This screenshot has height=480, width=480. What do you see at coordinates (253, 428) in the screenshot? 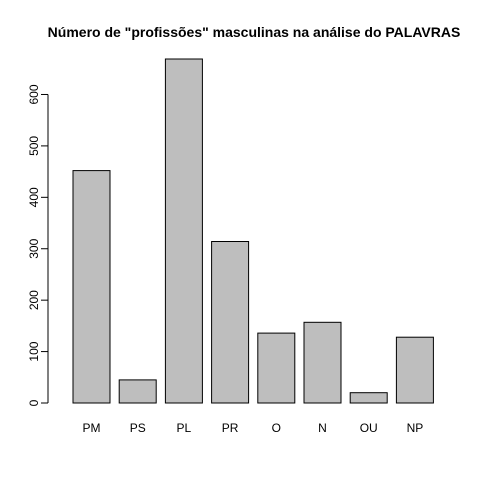
I see `x-tick-labels: PM PS PL PR O N OU NP` at bounding box center [253, 428].